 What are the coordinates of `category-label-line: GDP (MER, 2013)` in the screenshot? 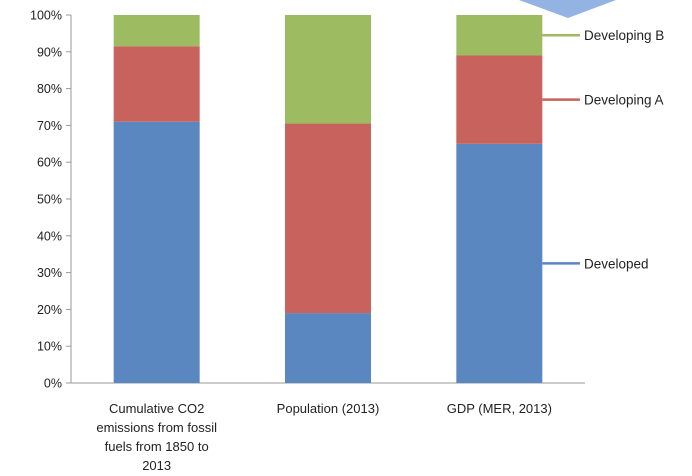 It's located at (499, 408).